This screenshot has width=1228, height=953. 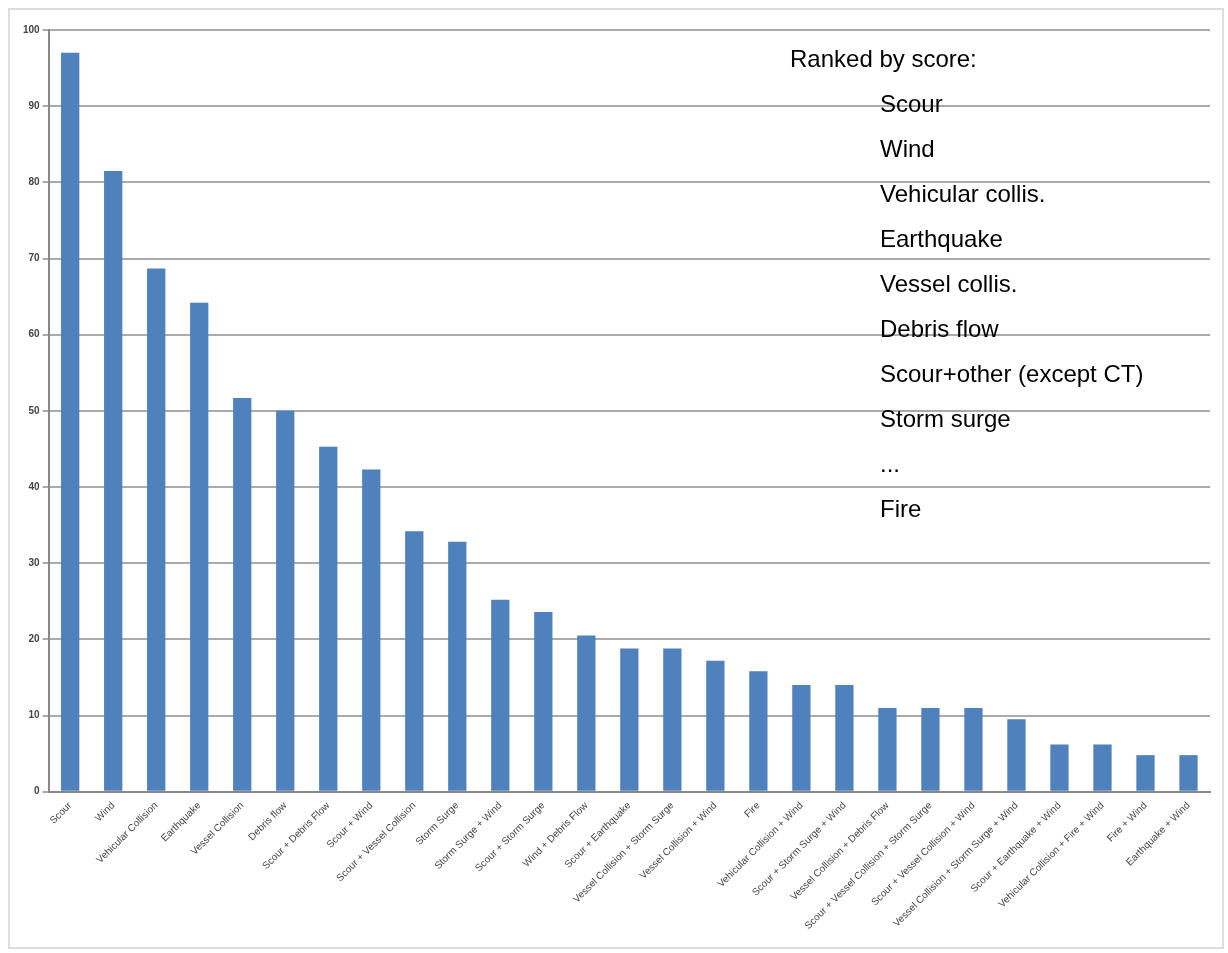 I want to click on y-tick-label: 60, so click(x=34, y=334).